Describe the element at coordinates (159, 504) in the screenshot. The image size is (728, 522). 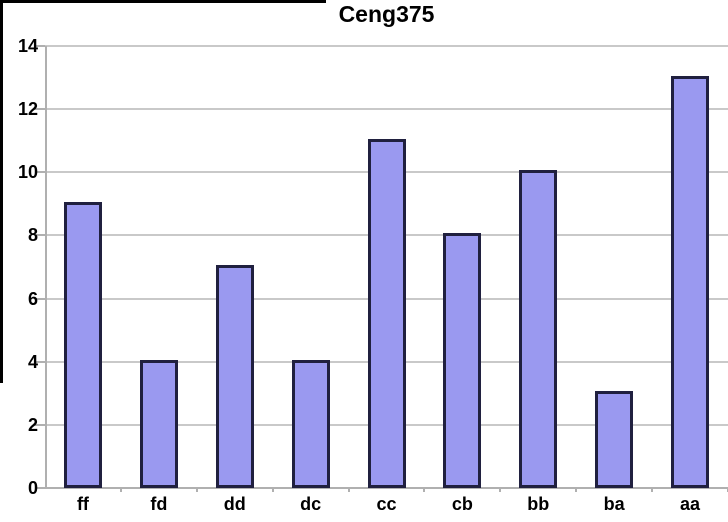
I see `x-axis-label-fd: fd` at that location.